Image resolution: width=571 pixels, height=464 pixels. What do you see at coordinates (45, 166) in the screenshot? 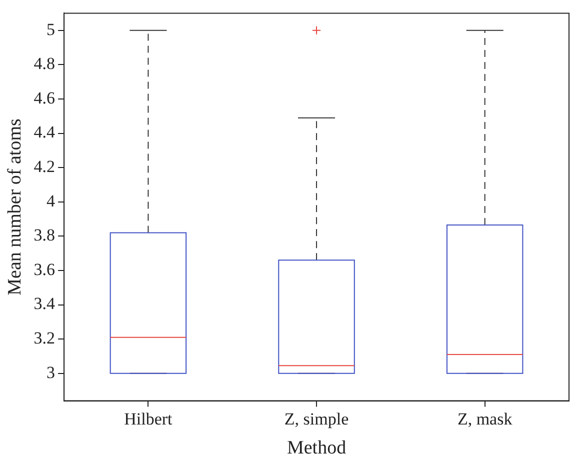
I see `y-tick-label: 4.2` at bounding box center [45, 166].